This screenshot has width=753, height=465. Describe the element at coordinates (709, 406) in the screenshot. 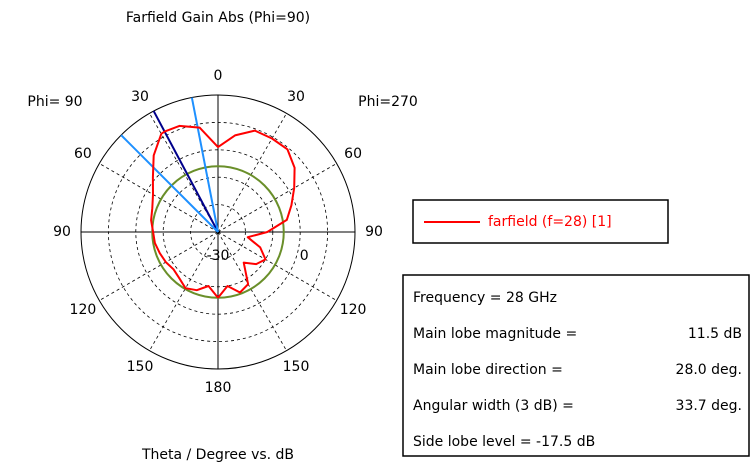

I see `info-value: 33.7 deg.` at that location.